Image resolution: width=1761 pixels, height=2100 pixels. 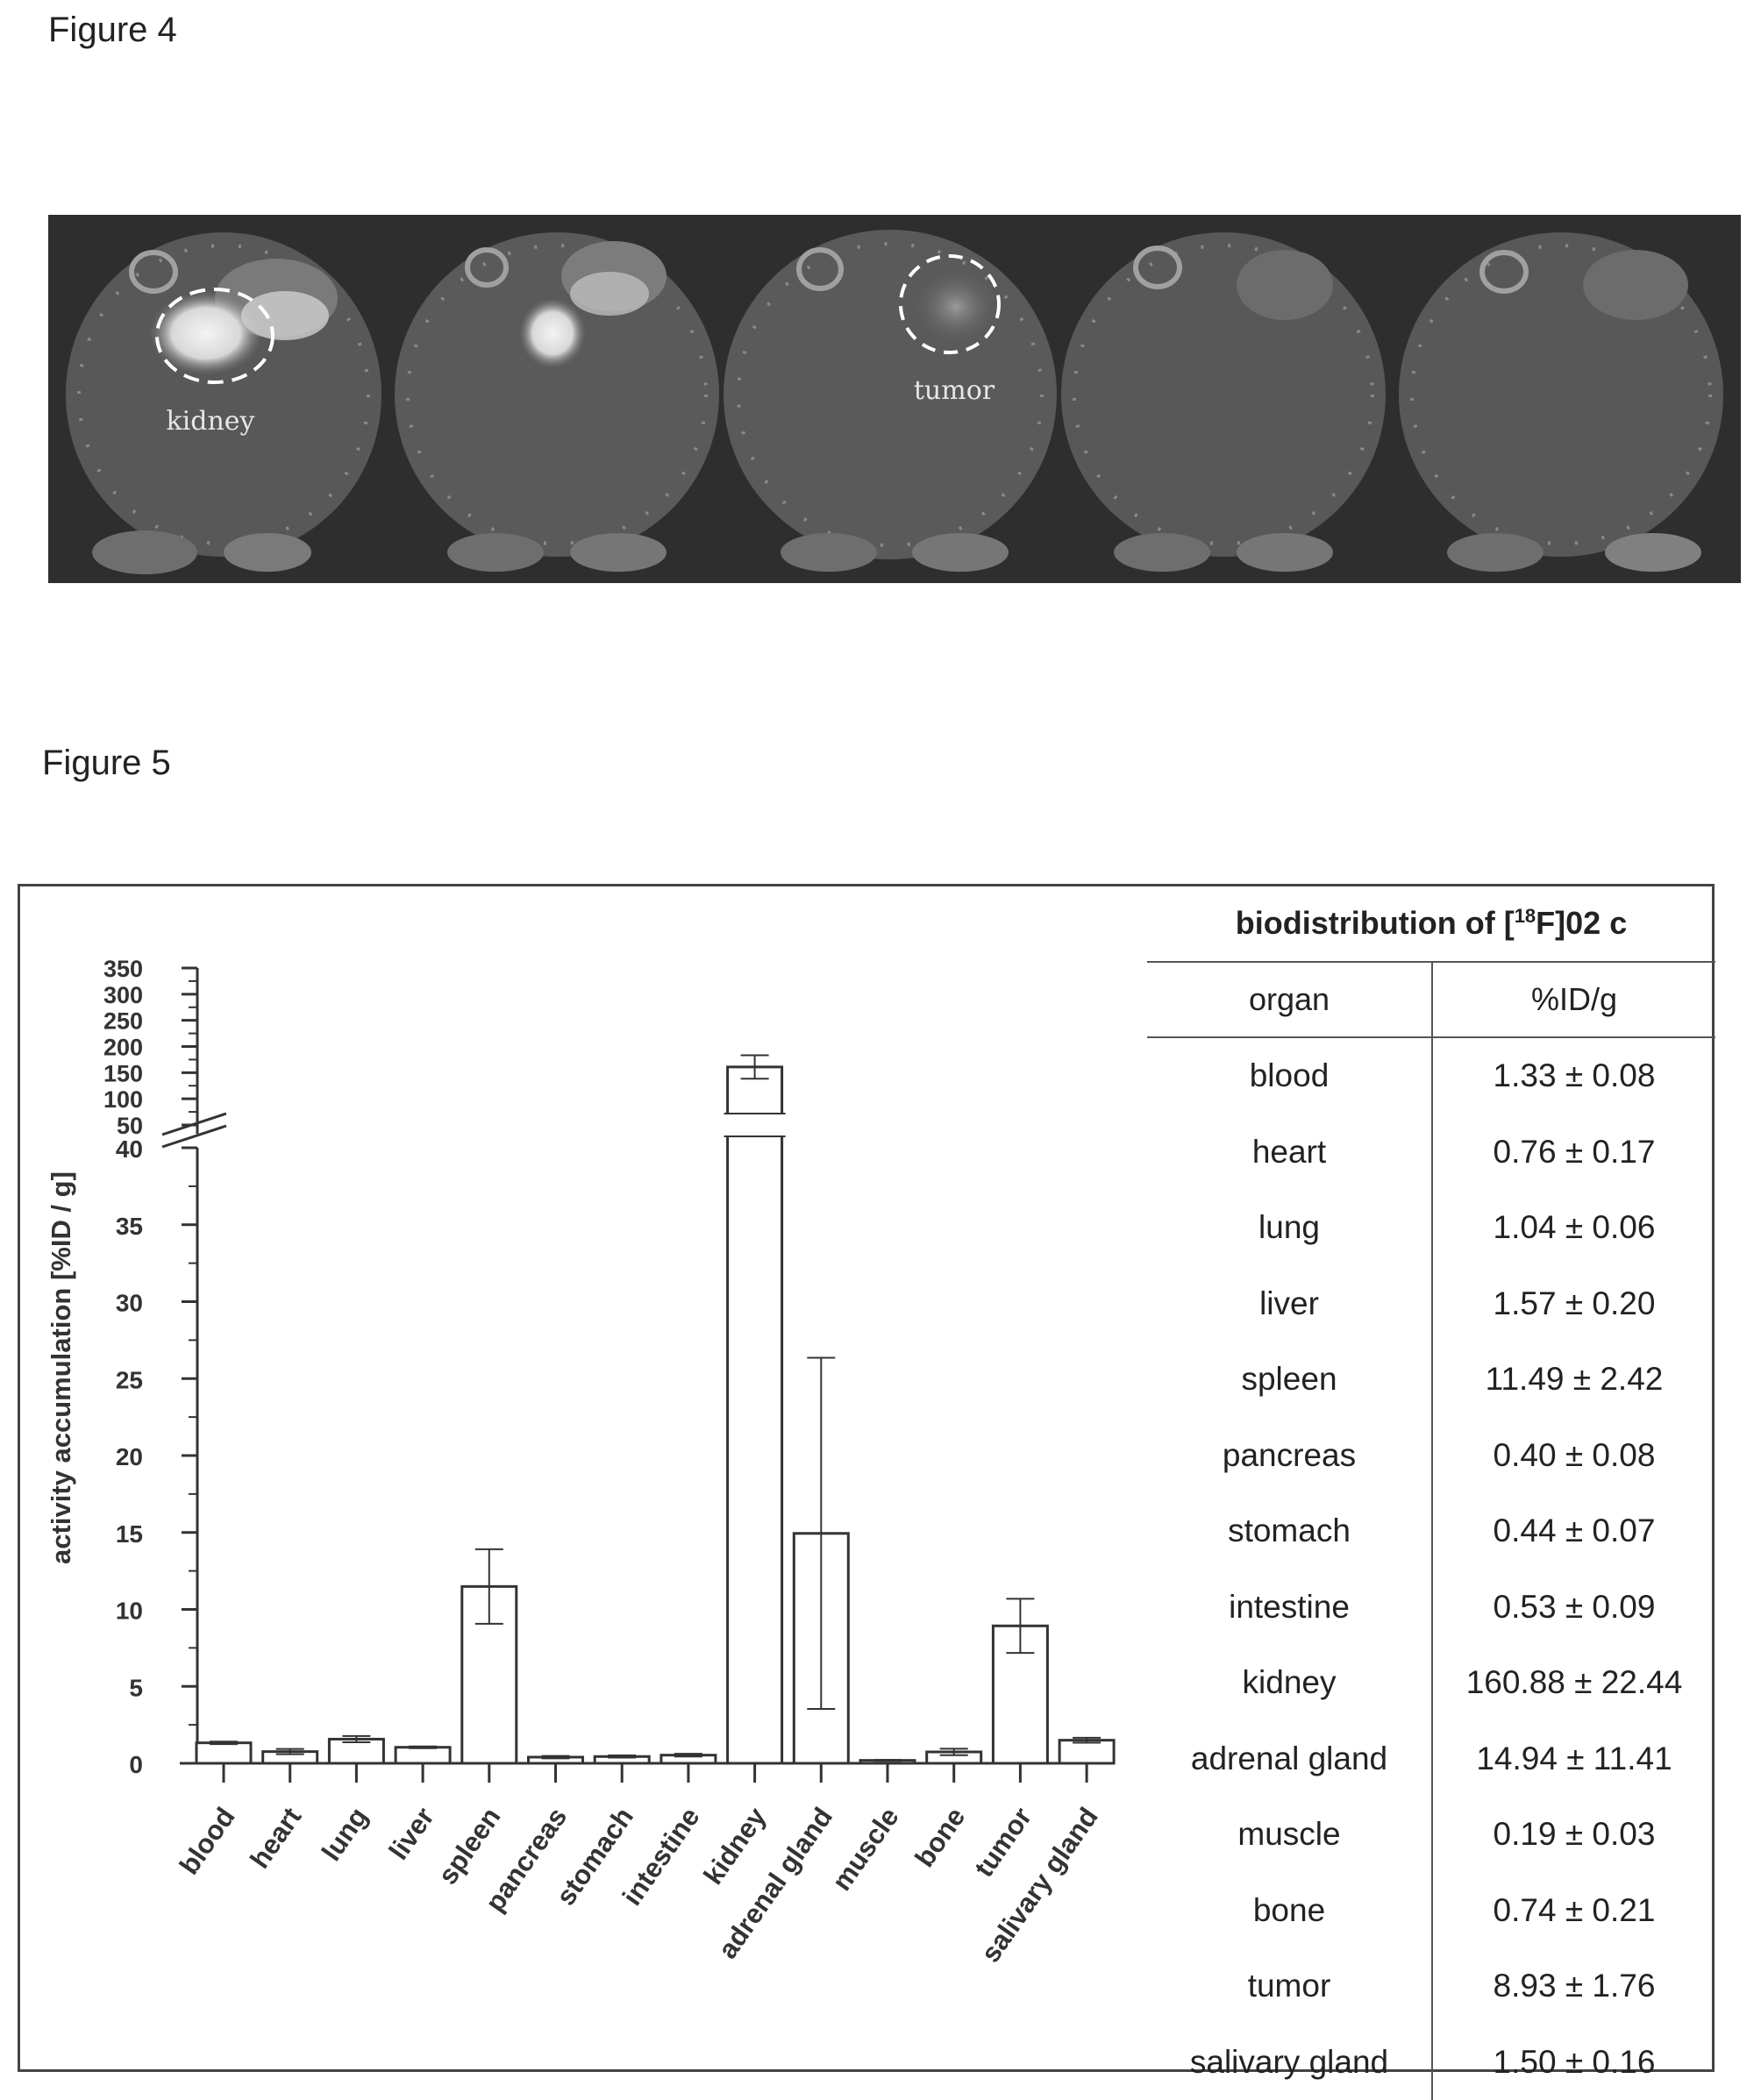 I want to click on x-tick-label: heart, so click(x=275, y=1838).